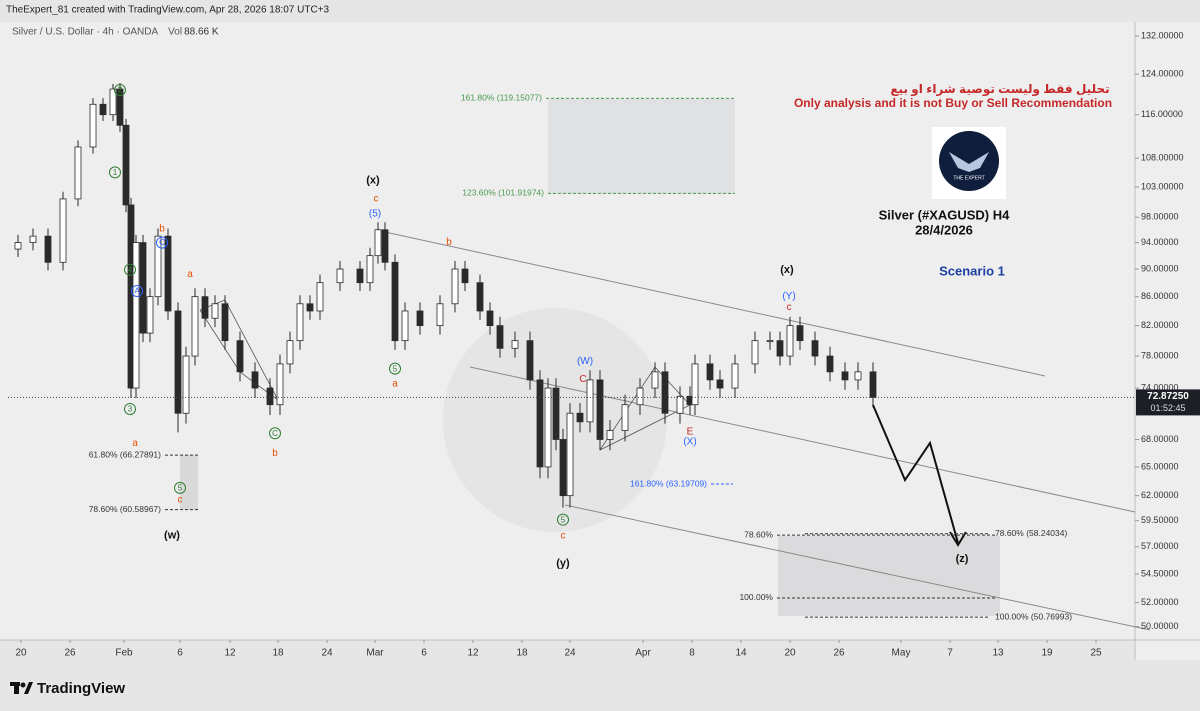 This screenshot has width=1200, height=711. I want to click on fib-label: 61.80% (66.27891), so click(125, 454).